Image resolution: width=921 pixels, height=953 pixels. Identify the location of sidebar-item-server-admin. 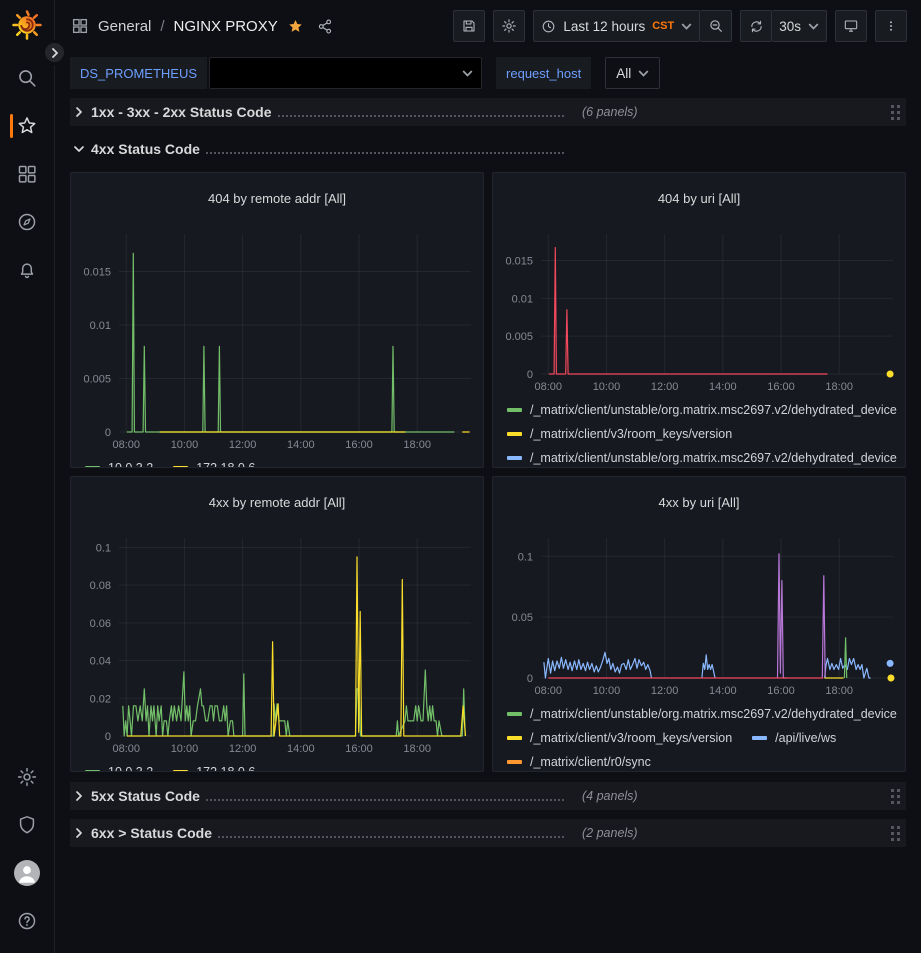
(27, 825).